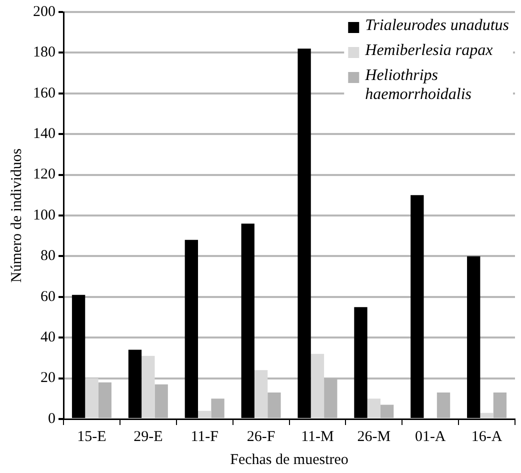  Describe the element at coordinates (437, 25) in the screenshot. I see `legend-label: Trialeurodes unadutus` at that location.